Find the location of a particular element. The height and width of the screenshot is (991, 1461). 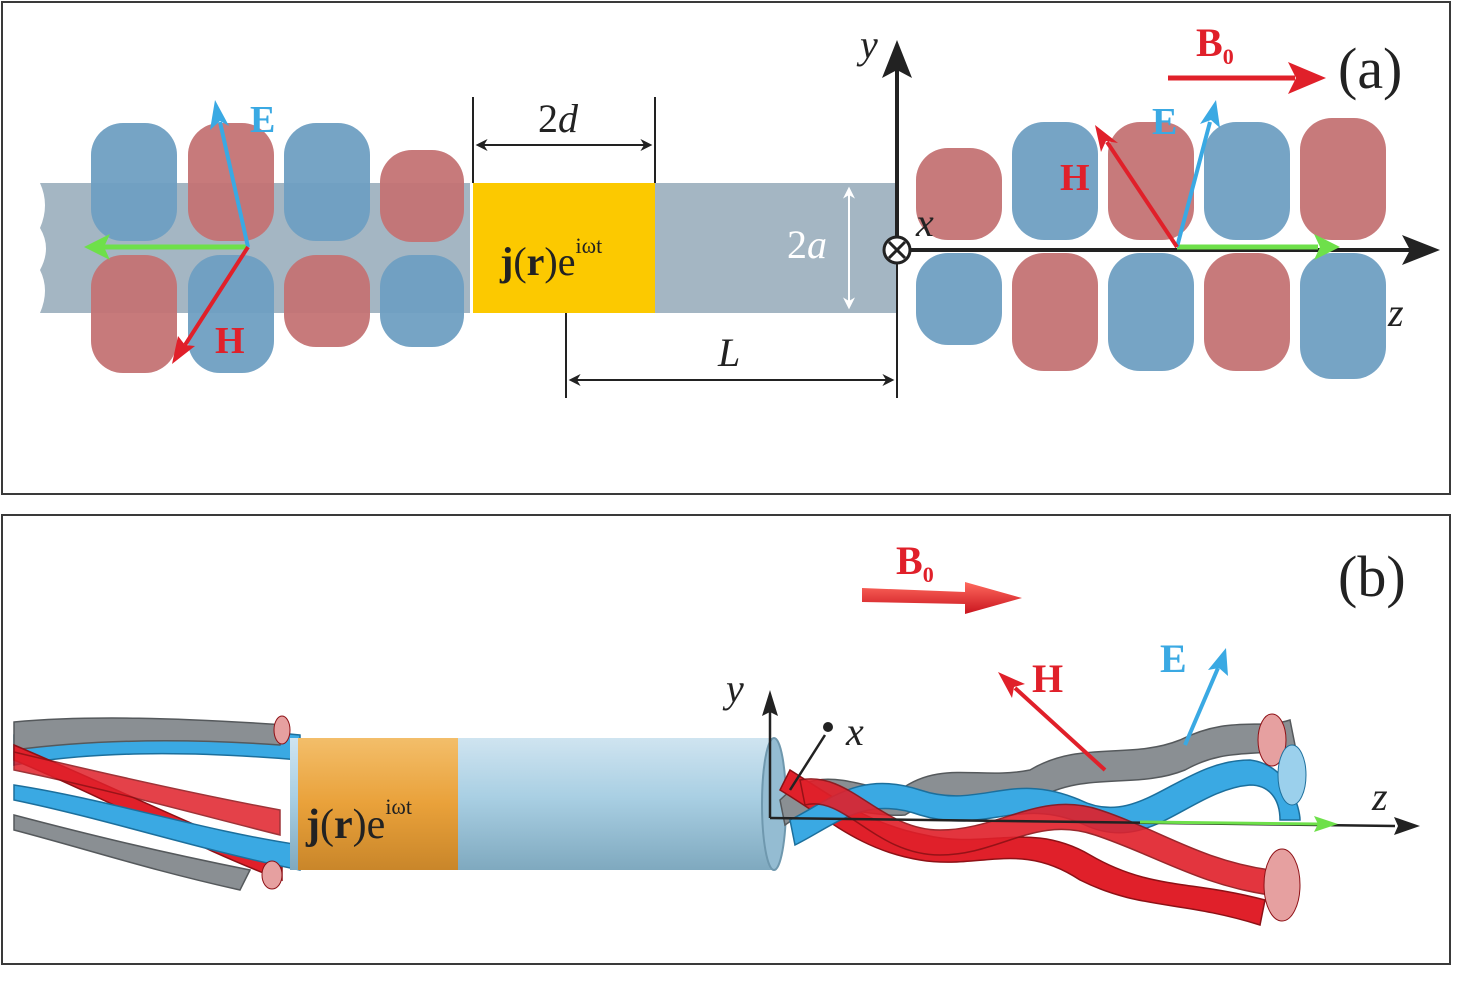

B0-label-b: B0 is located at coordinates (915, 562).